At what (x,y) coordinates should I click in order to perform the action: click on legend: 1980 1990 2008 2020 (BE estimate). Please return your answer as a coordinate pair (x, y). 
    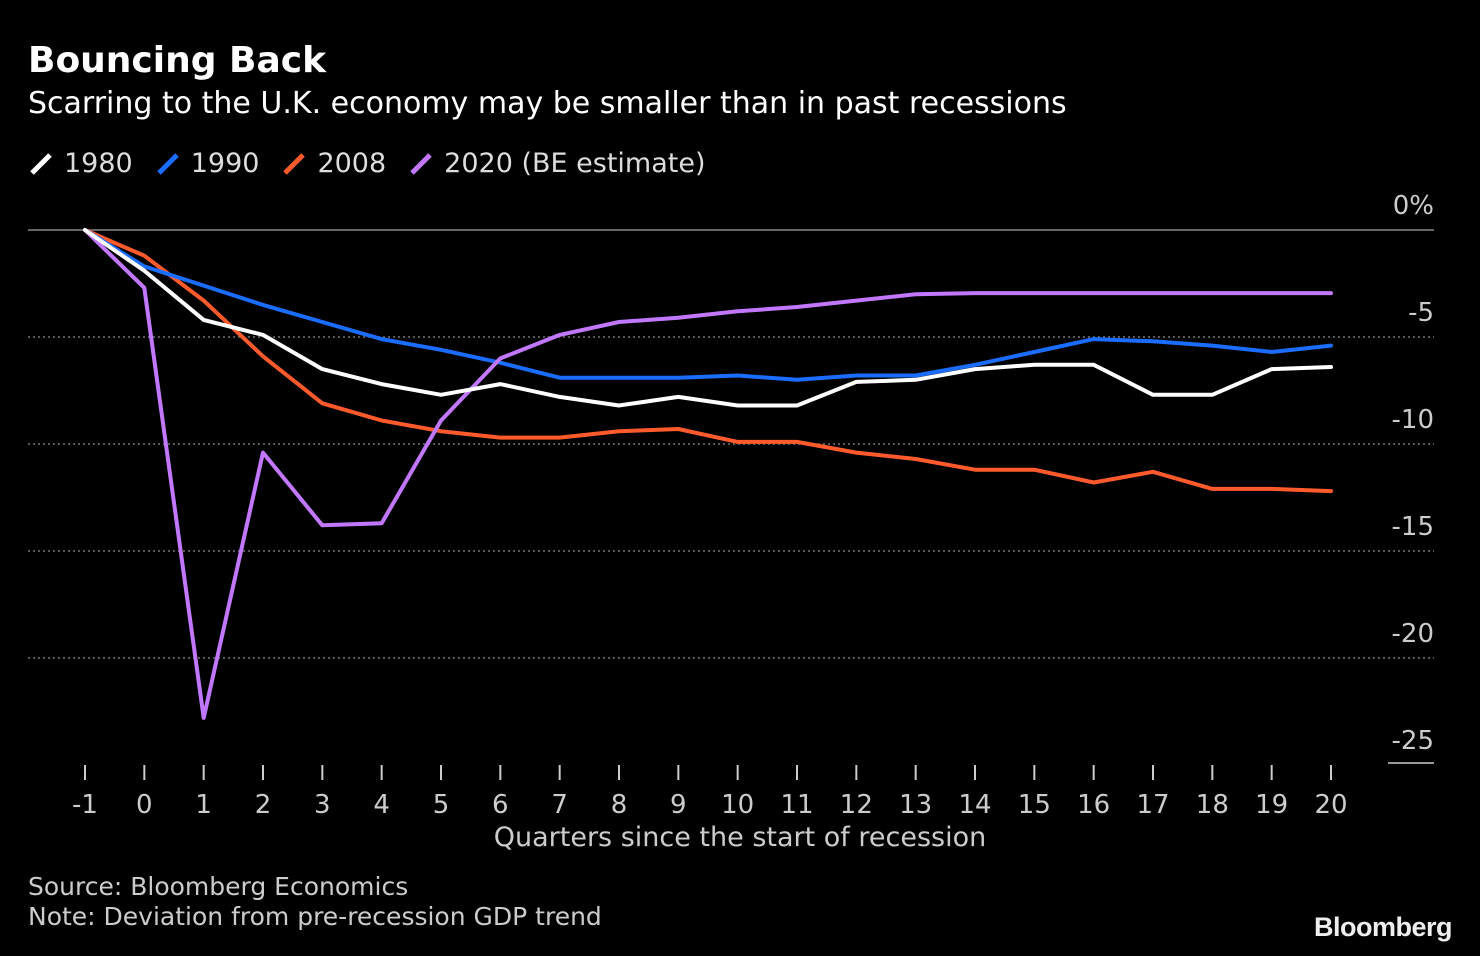
    Looking at the image, I should click on (378, 163).